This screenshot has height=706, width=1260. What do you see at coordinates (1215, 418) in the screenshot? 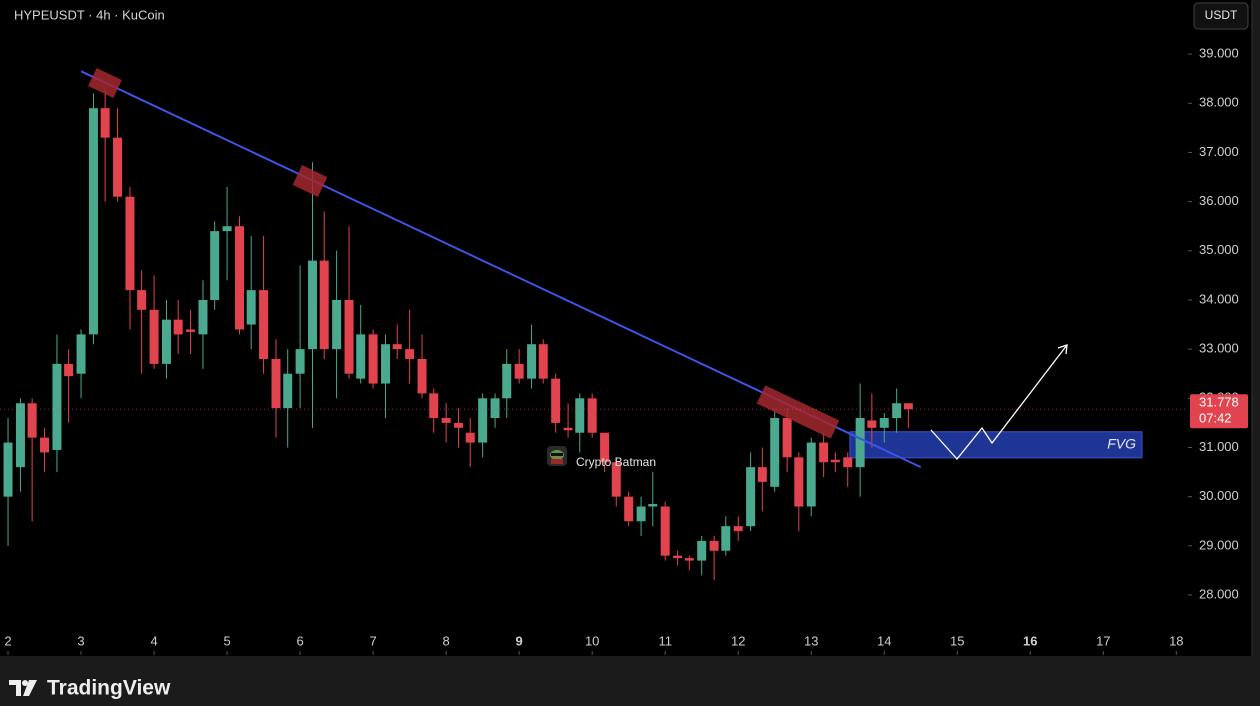
I see `countdown-label: 07:42` at bounding box center [1215, 418].